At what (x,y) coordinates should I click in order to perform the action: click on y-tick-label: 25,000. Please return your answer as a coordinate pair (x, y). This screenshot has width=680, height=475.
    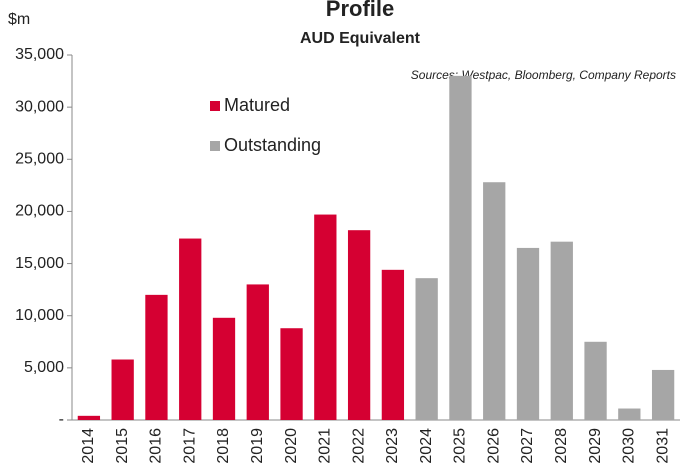
    Looking at the image, I should click on (39, 159).